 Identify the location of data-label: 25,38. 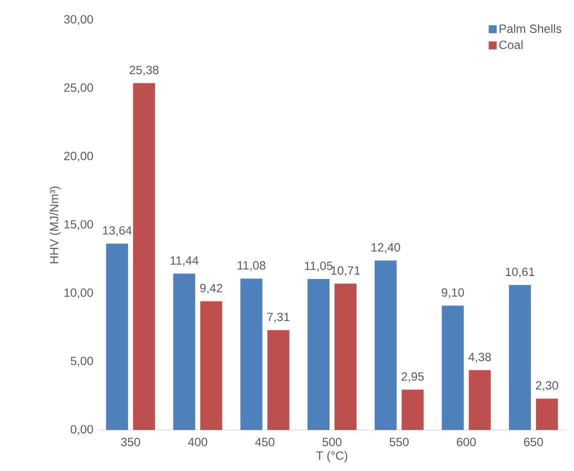
(144, 71).